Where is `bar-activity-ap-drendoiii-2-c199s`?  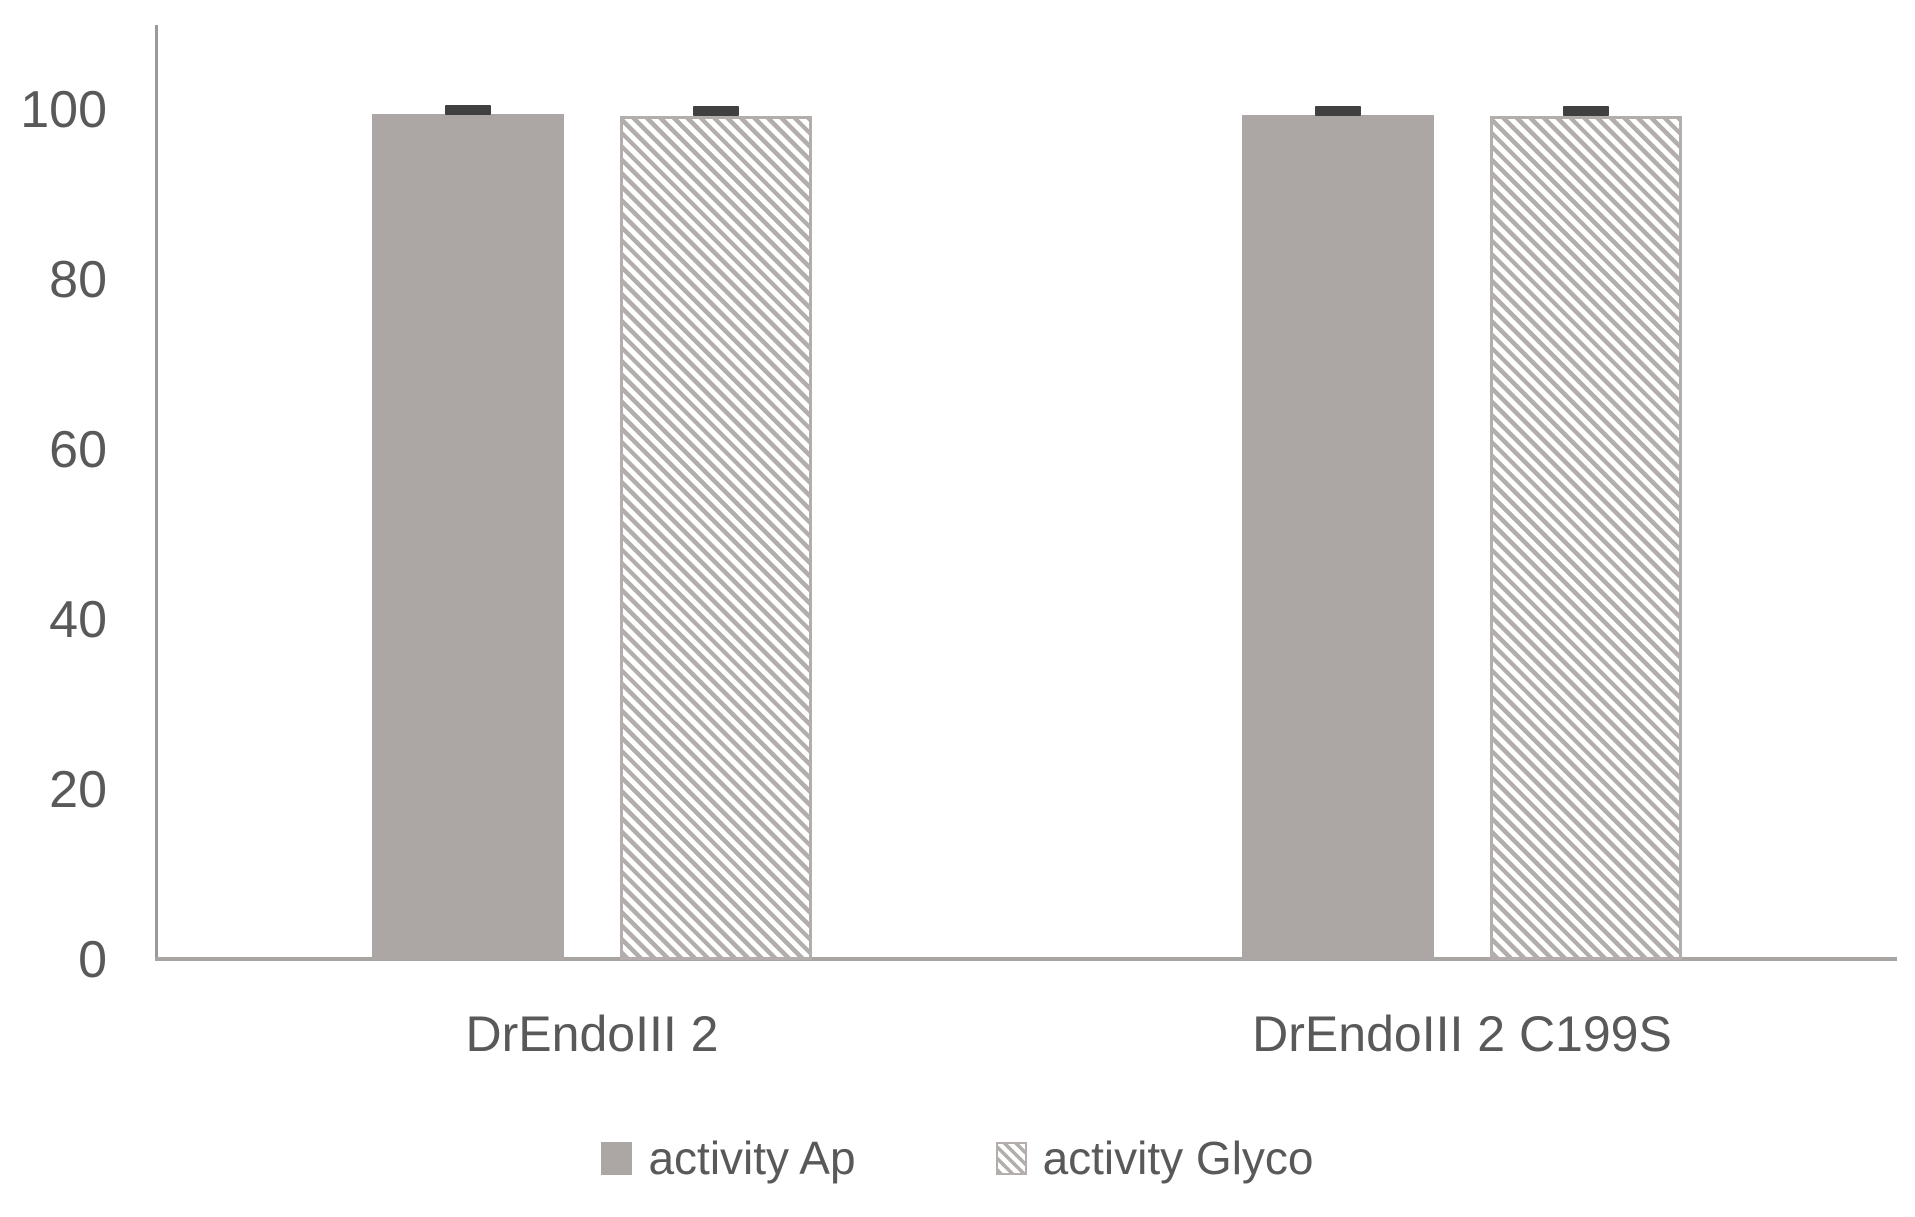
bar-activity-ap-drendoiii-2-c199s is located at coordinates (1338, 537).